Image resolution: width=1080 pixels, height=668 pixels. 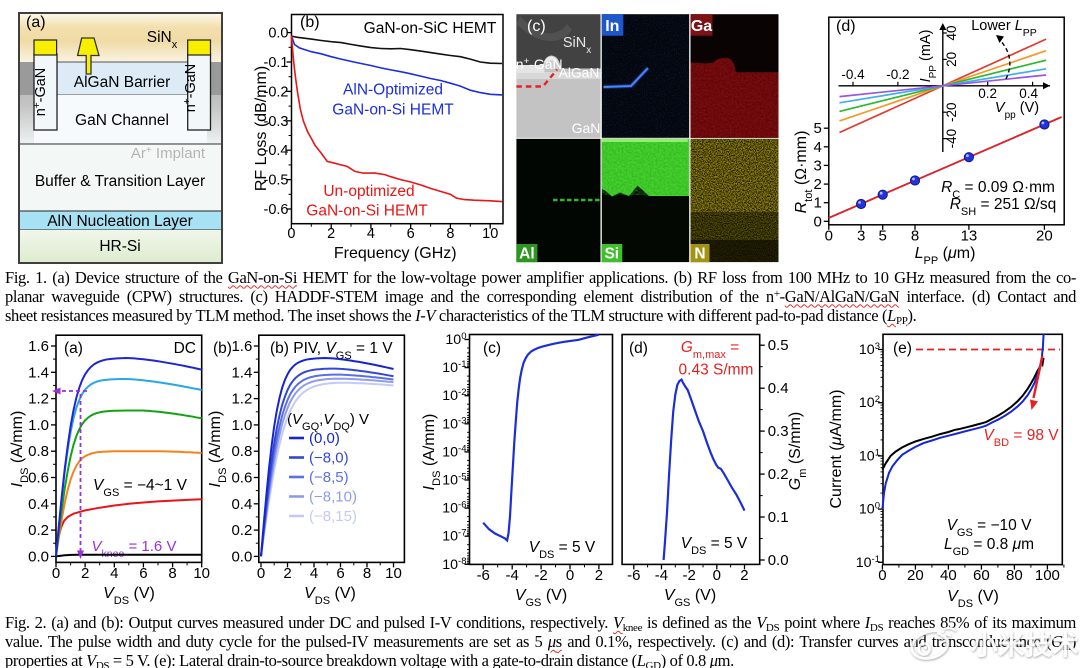 I want to click on svg-text: DC, so click(x=185, y=348).